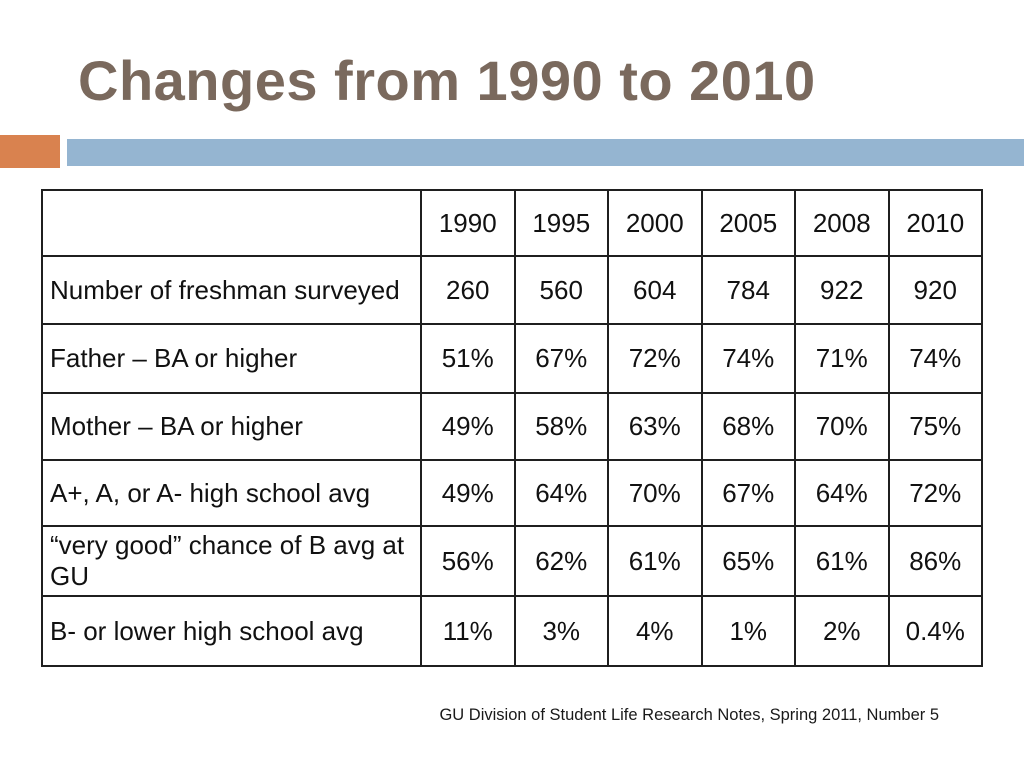  I want to click on table-cell: 11%, so click(468, 631).